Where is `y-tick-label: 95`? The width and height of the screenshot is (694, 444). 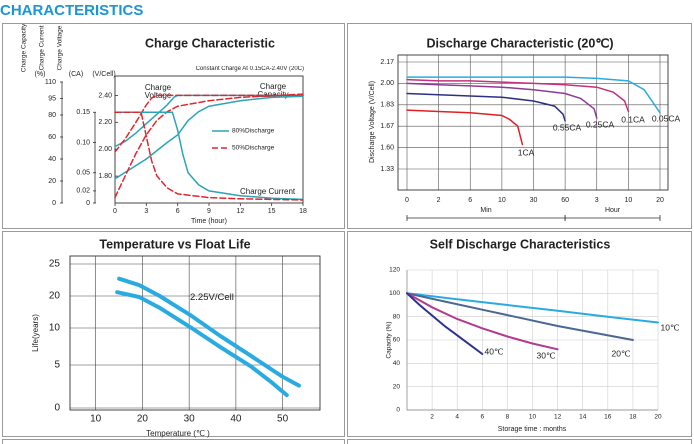 y-tick-label: 95 is located at coordinates (52, 98).